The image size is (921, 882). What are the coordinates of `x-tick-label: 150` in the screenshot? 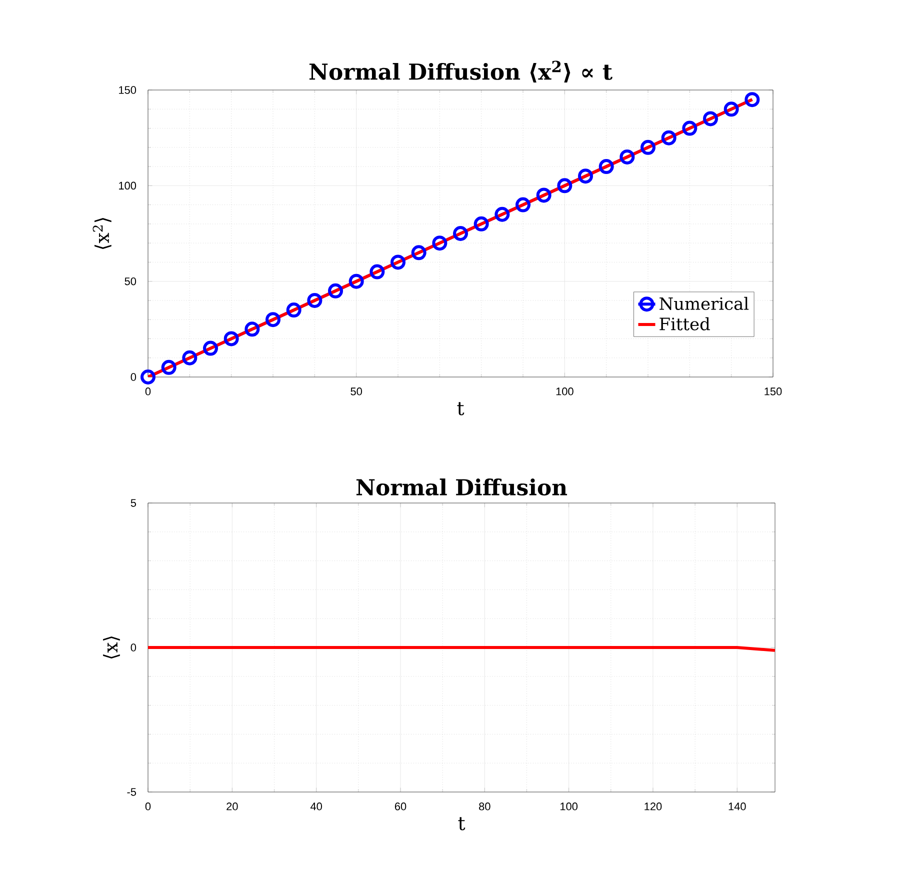 It's located at (773, 392).